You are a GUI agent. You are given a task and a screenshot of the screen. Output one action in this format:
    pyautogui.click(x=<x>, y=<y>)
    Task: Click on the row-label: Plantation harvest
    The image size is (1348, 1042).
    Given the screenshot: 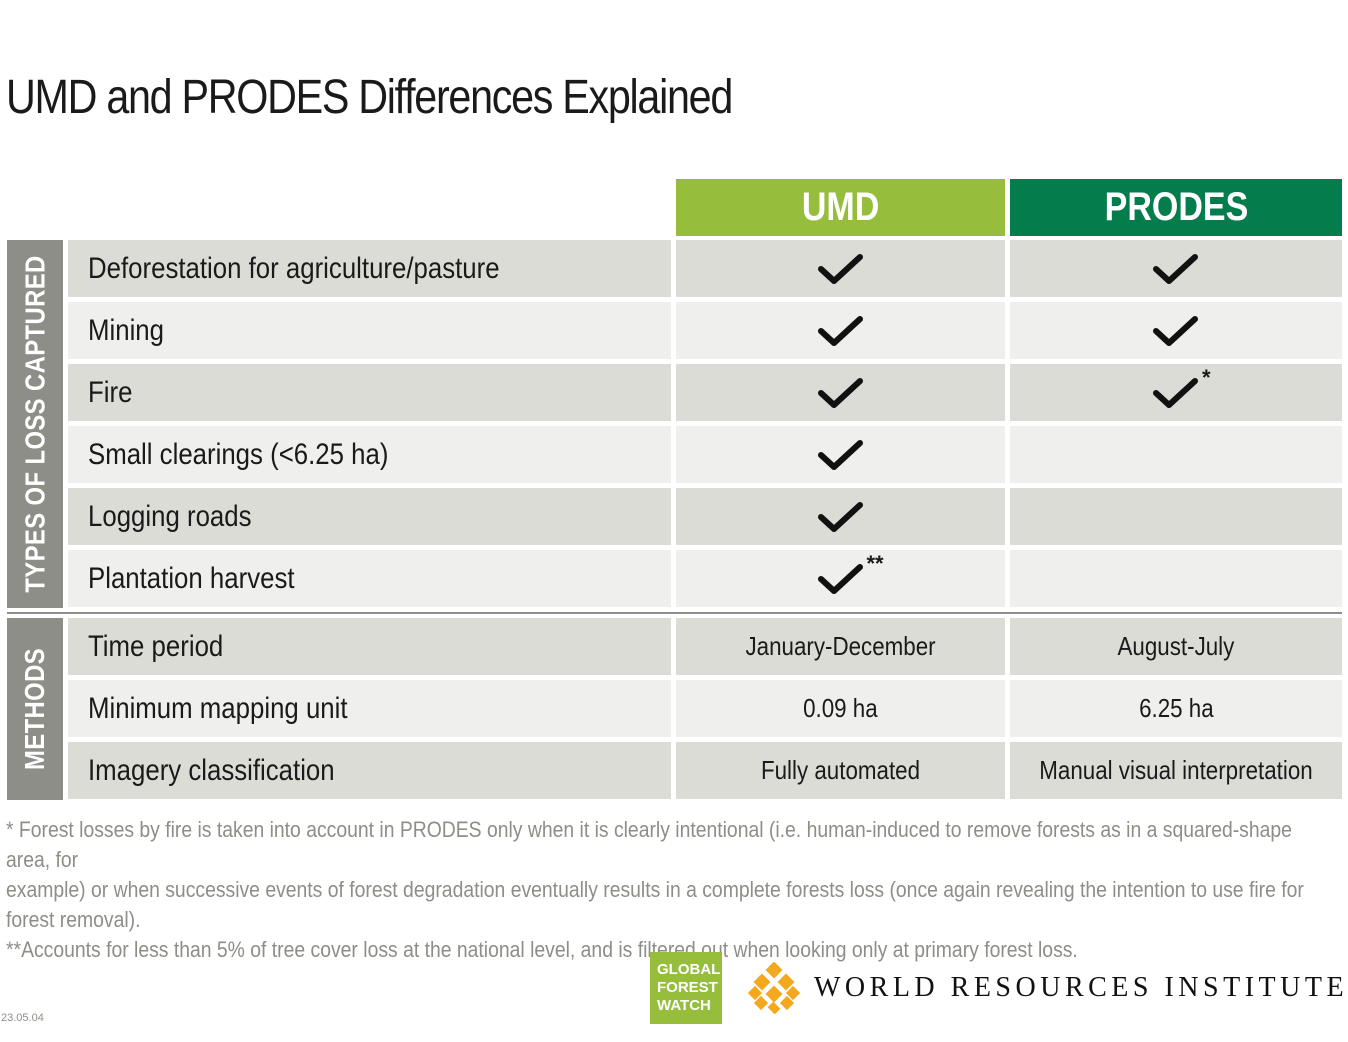 What is the action you would take?
    pyautogui.click(x=369, y=578)
    